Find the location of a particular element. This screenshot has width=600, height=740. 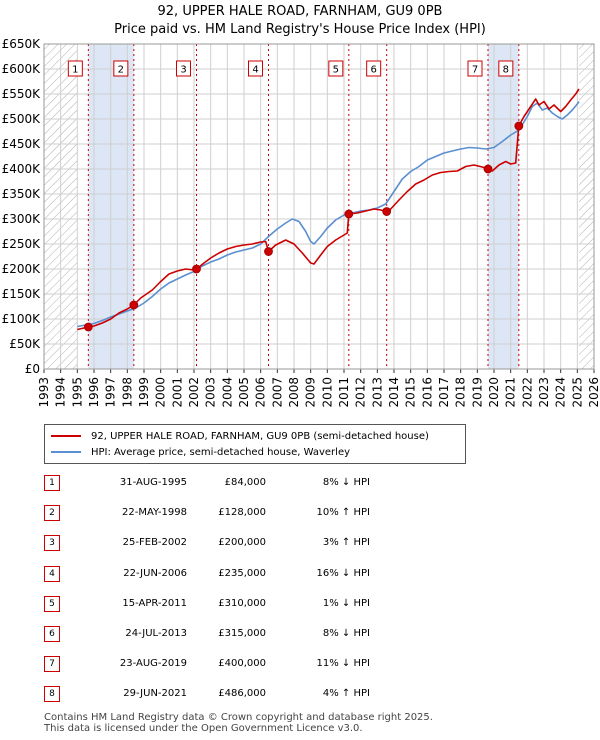

y-tick-label: £600K is located at coordinates (22, 69).